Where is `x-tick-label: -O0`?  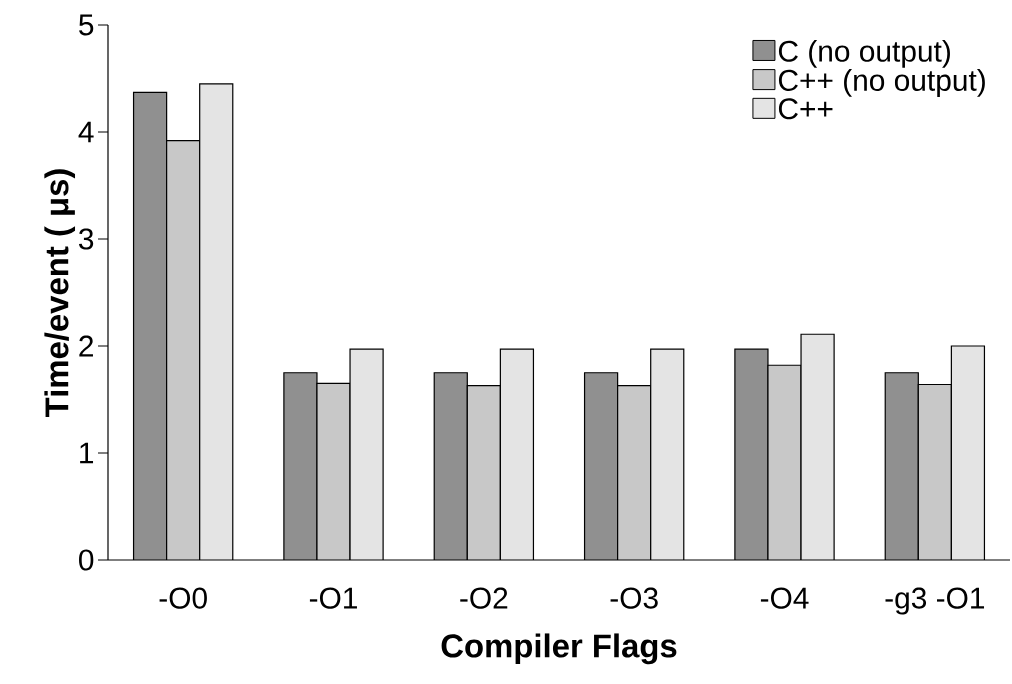 x-tick-label: -O0 is located at coordinates (183, 598).